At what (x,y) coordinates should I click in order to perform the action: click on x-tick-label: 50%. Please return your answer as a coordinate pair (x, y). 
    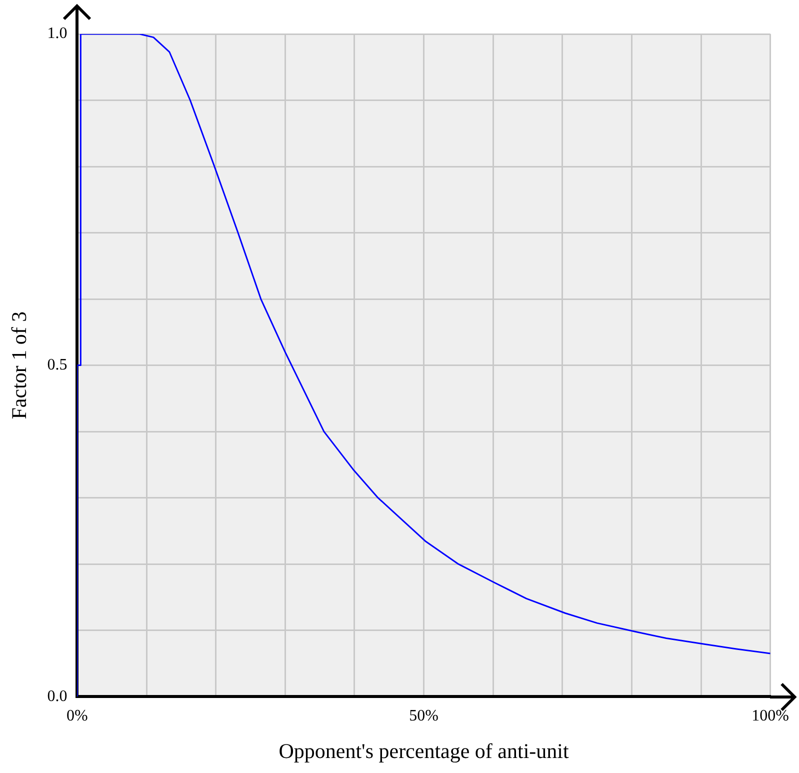
    Looking at the image, I should click on (423, 715).